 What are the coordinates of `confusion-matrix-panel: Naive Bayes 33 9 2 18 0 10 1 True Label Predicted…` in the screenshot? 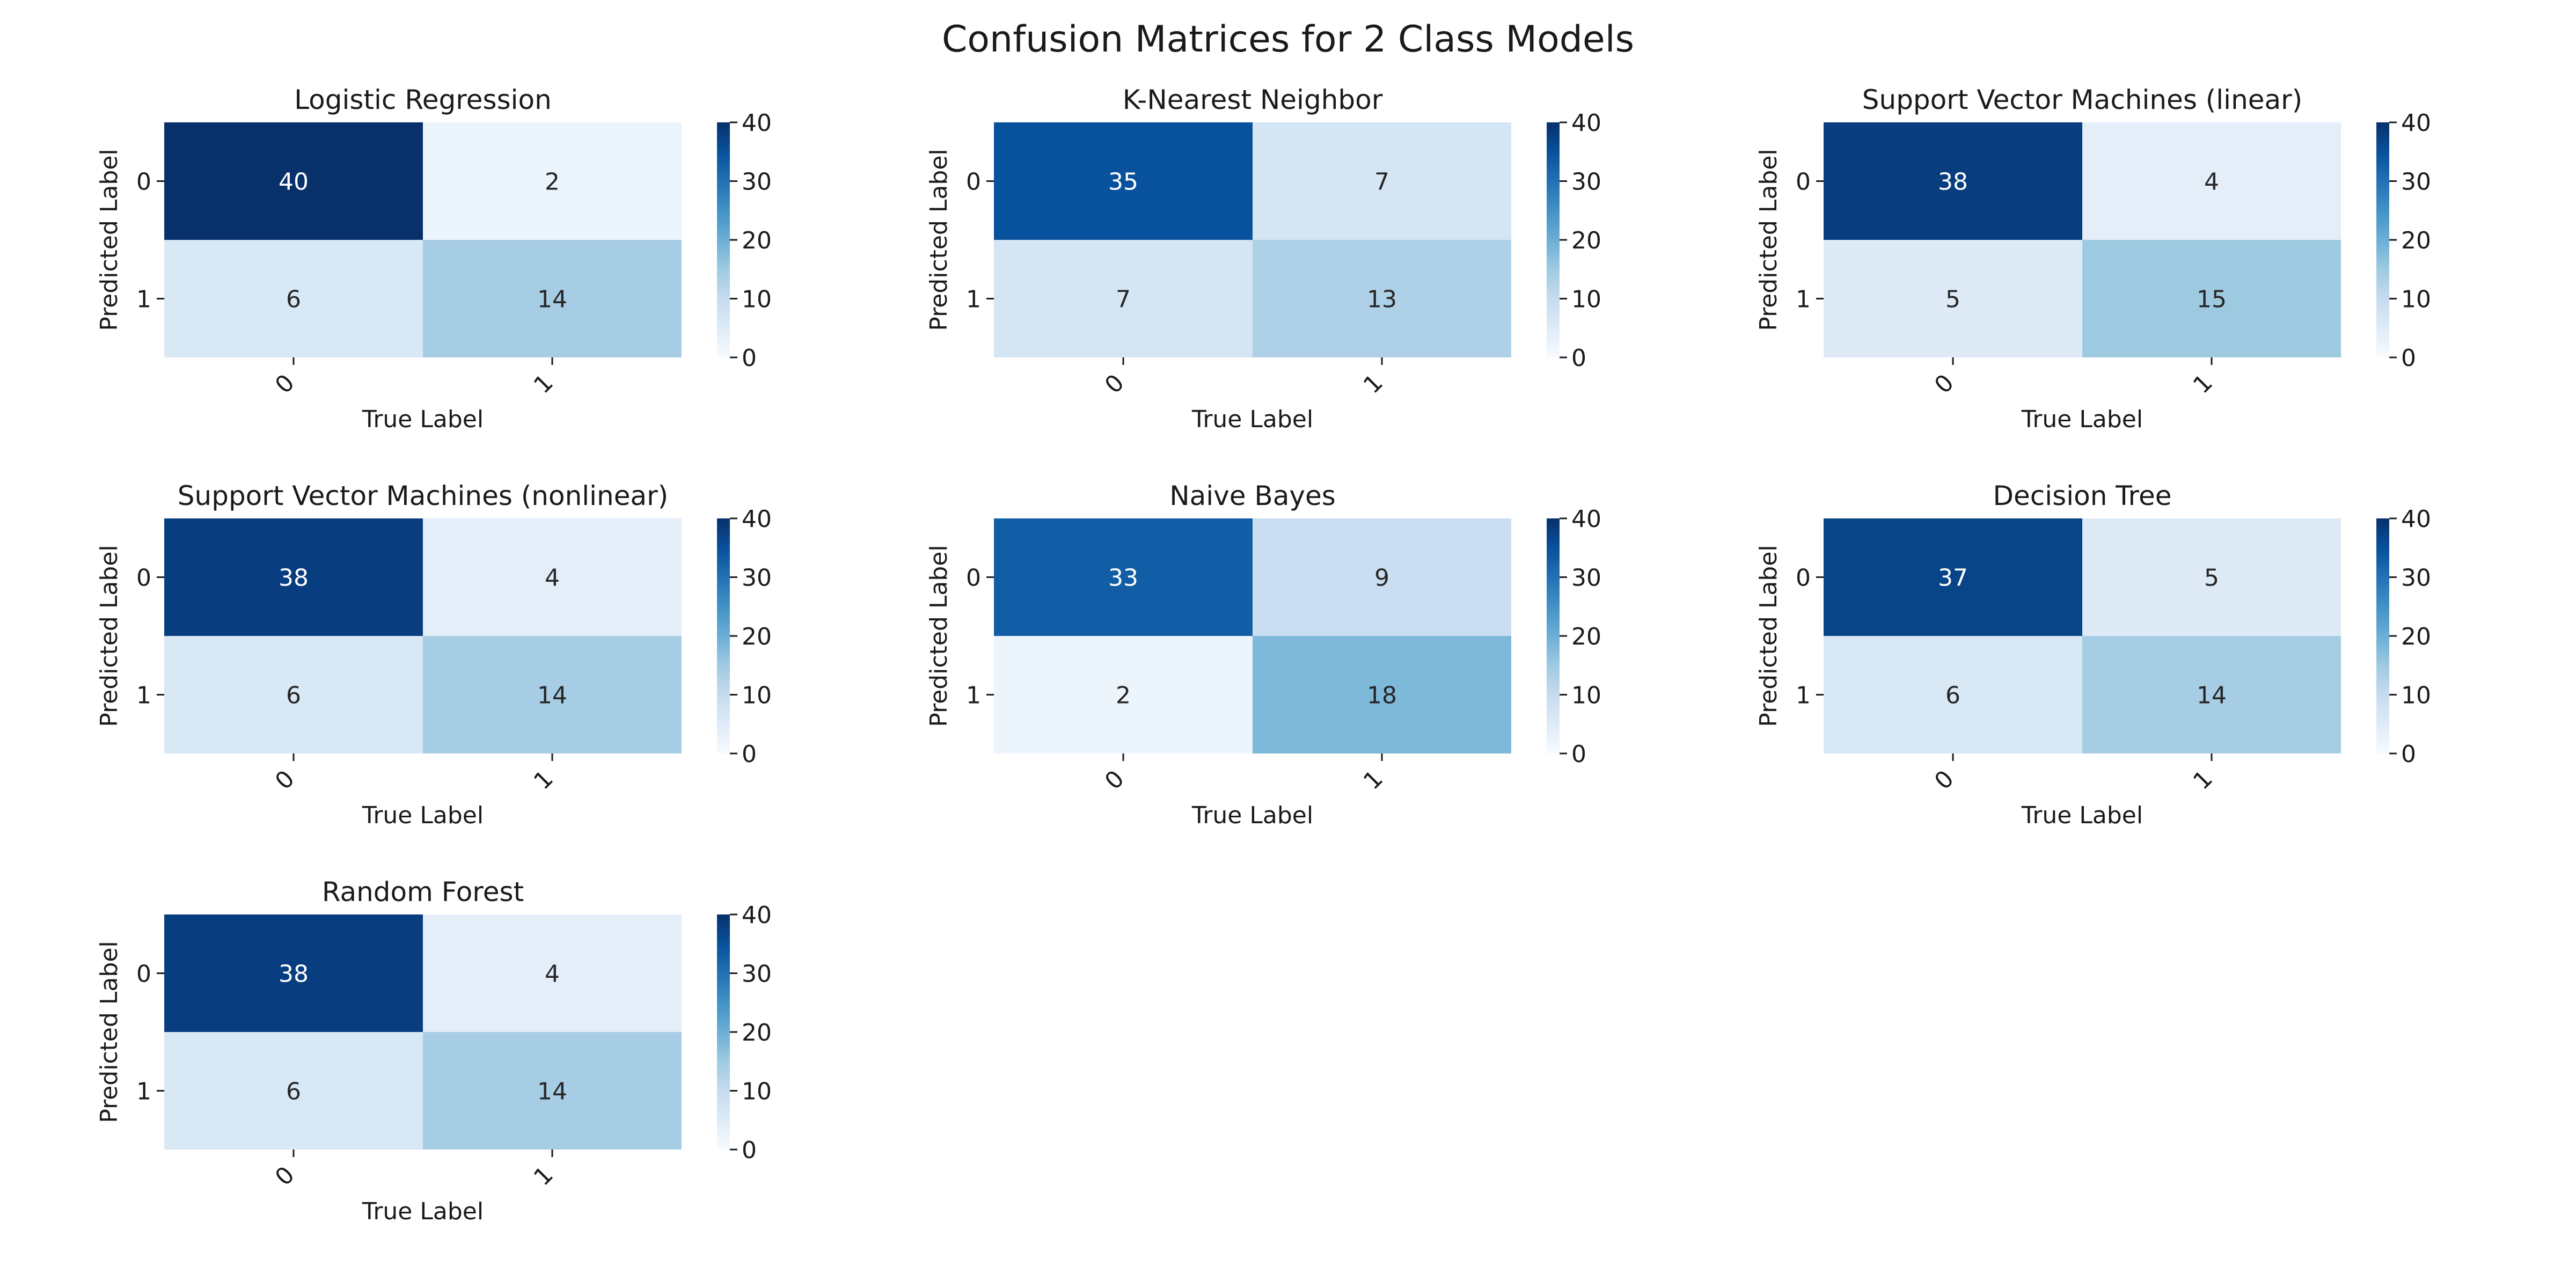 It's located at (1263, 654).